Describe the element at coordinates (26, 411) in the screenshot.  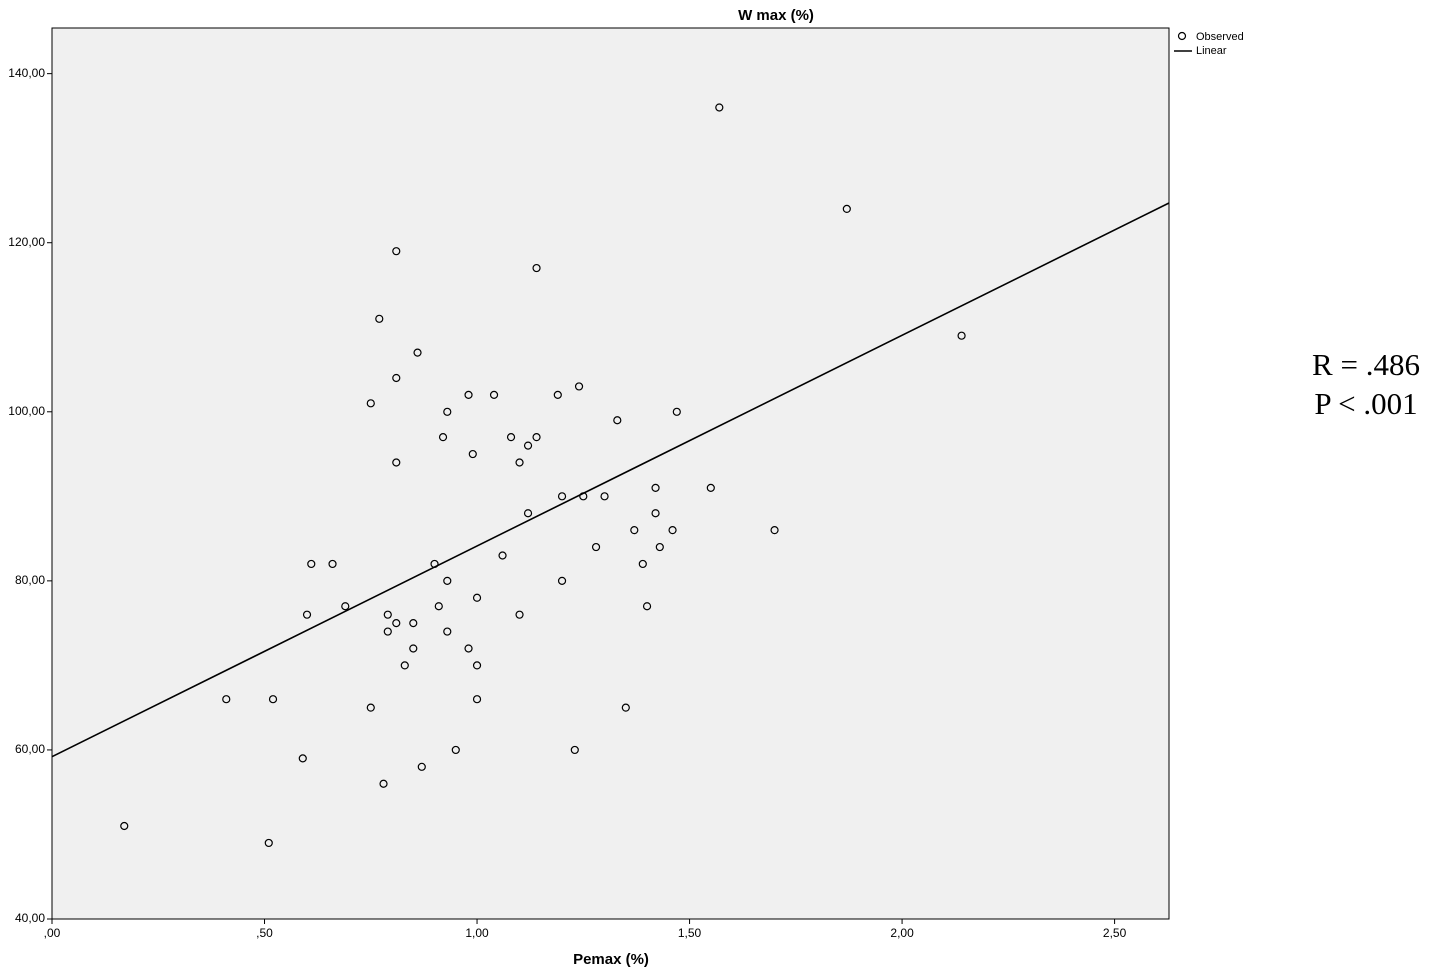
I see `y-tick-label: 100,00` at that location.